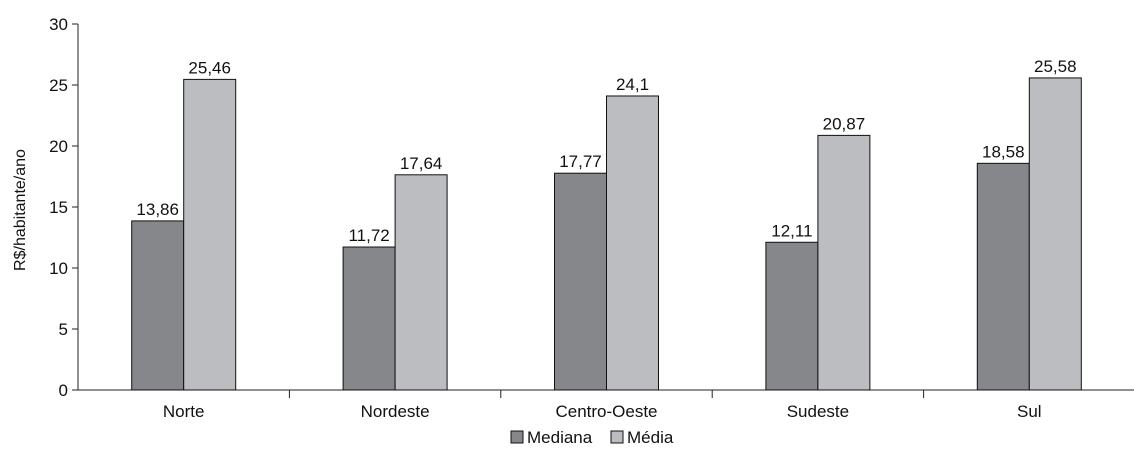 This screenshot has width=1134, height=456. Describe the element at coordinates (818, 411) in the screenshot. I see `x-category-label: Sudeste` at that location.